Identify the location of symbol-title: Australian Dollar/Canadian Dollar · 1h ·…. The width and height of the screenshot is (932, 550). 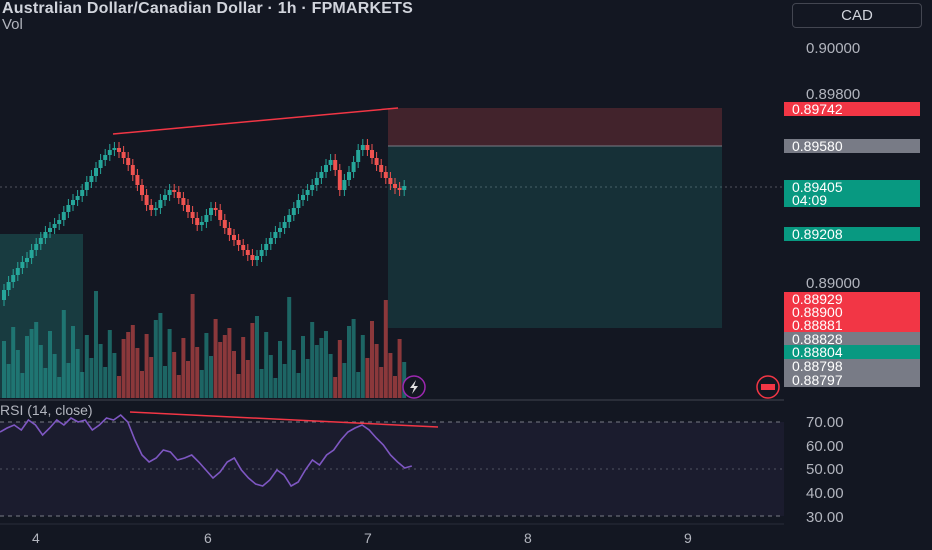
(207, 8).